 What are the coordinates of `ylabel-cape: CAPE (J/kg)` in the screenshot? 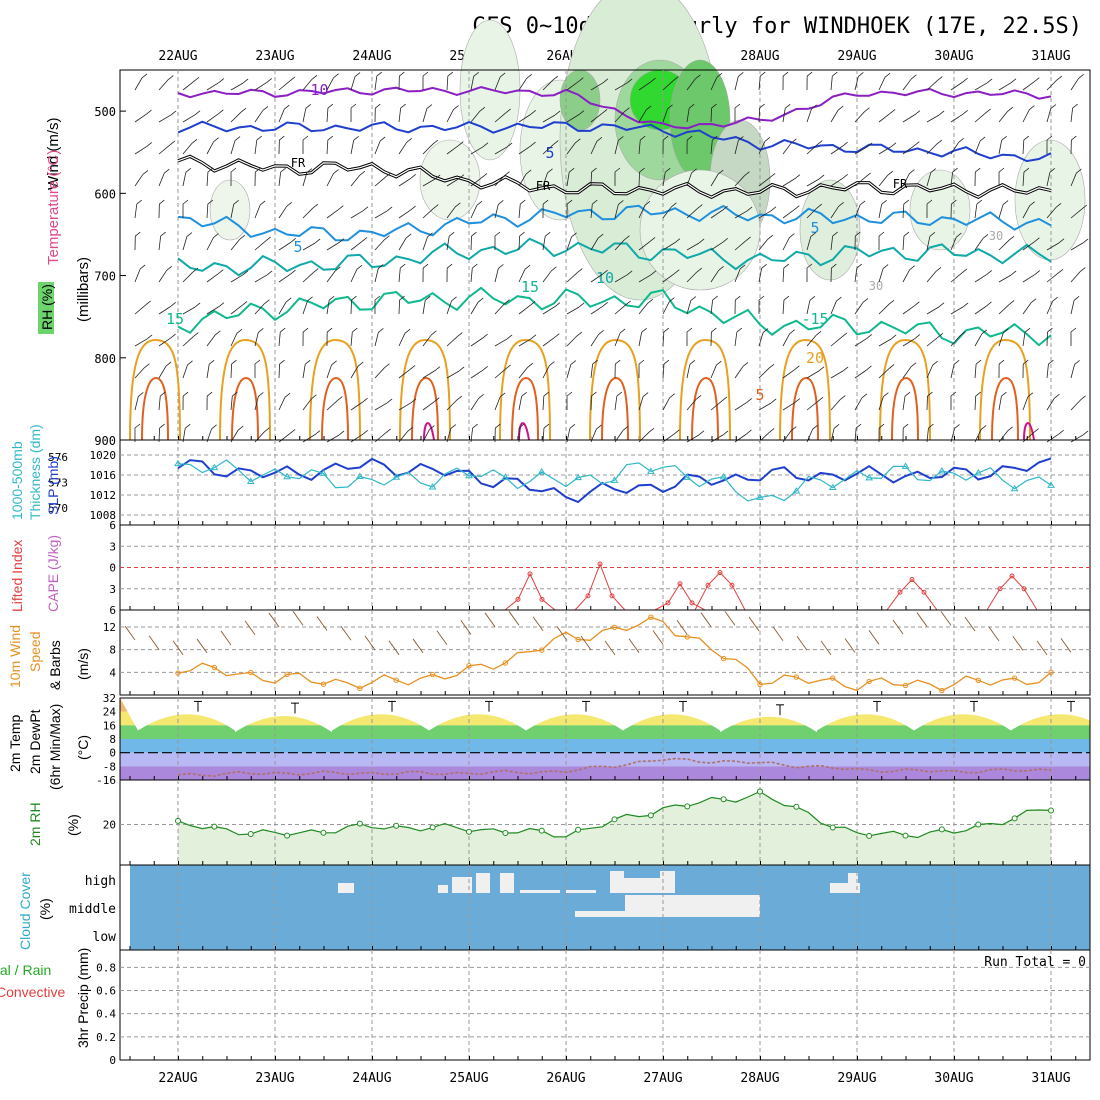 It's located at (53, 573).